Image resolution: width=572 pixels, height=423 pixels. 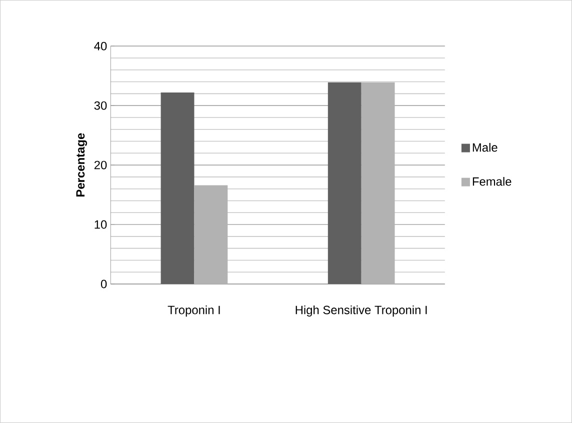 What do you see at coordinates (492, 181) in the screenshot?
I see `legend-label: Female` at bounding box center [492, 181].